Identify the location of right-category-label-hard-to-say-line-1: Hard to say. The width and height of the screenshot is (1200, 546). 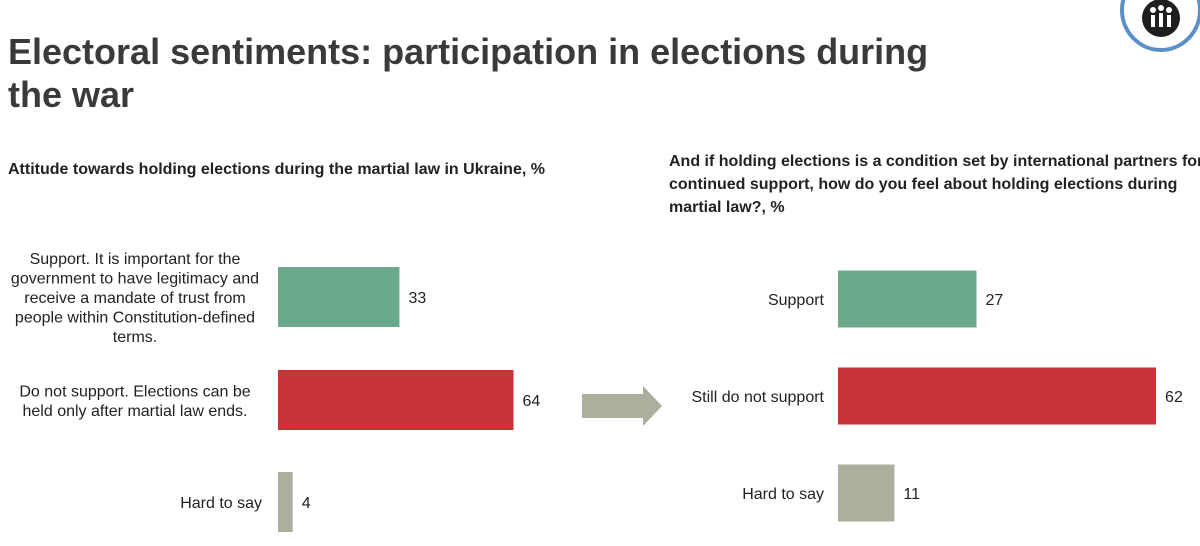
(783, 494).